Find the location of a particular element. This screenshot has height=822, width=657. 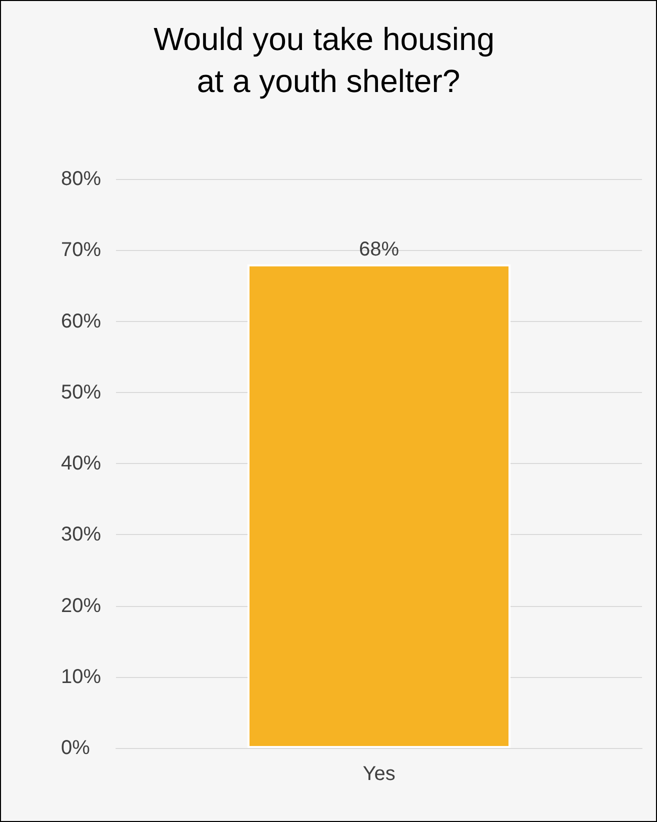

y-tick-label: 70% is located at coordinates (81, 250).